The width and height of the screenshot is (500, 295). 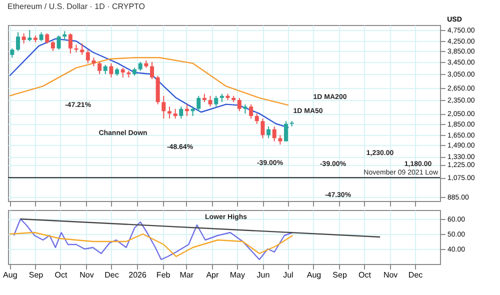 What do you see at coordinates (187, 275) in the screenshot?
I see `x-tick-label: Mar` at bounding box center [187, 275].